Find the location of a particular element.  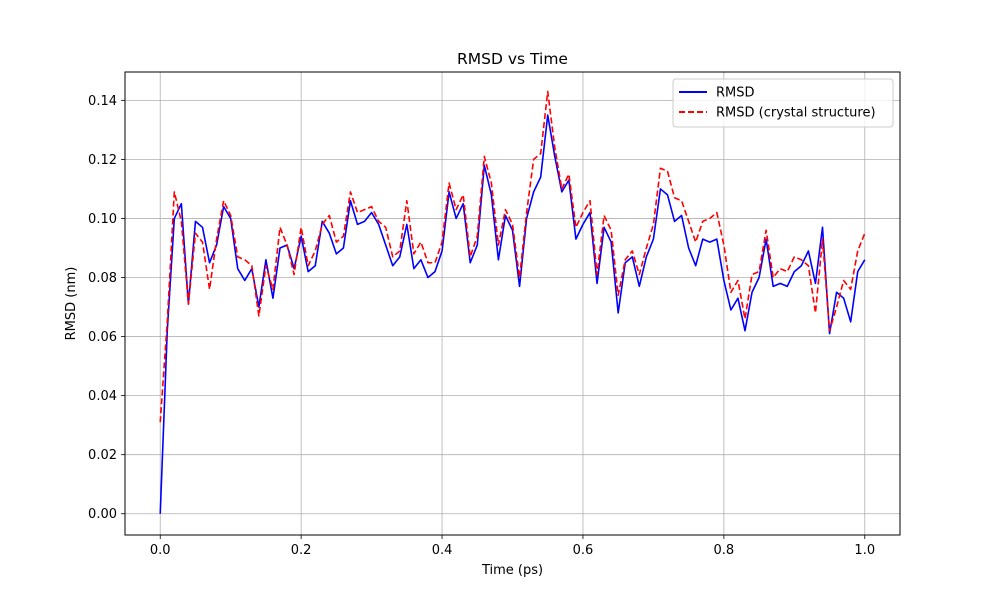

y-tick-label: 0.04 is located at coordinates (102, 396).